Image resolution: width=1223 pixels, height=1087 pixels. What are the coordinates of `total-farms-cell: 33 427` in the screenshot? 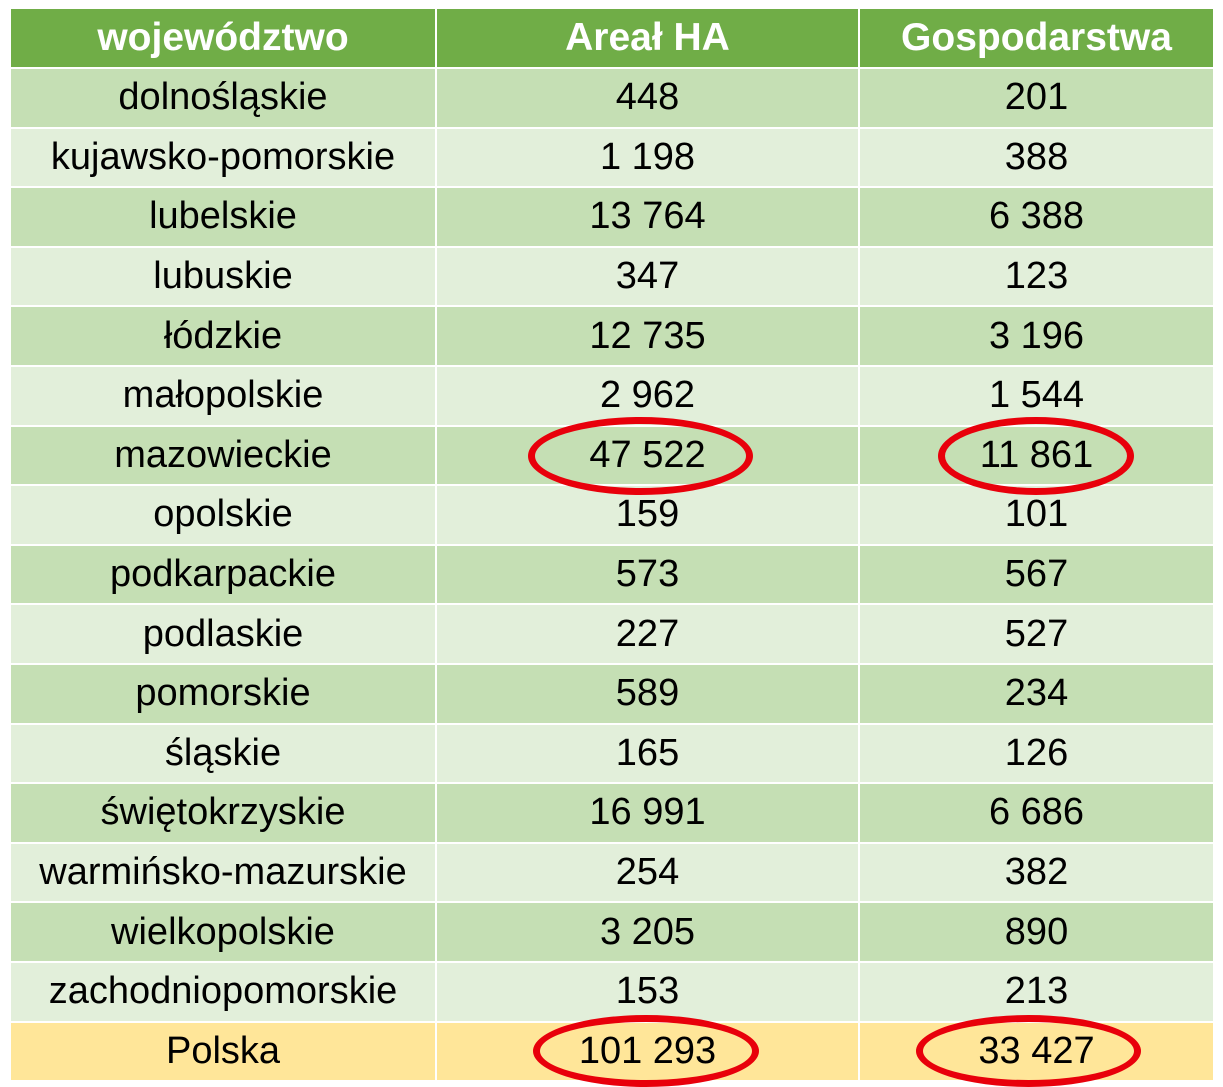 It's located at (1036, 1052).